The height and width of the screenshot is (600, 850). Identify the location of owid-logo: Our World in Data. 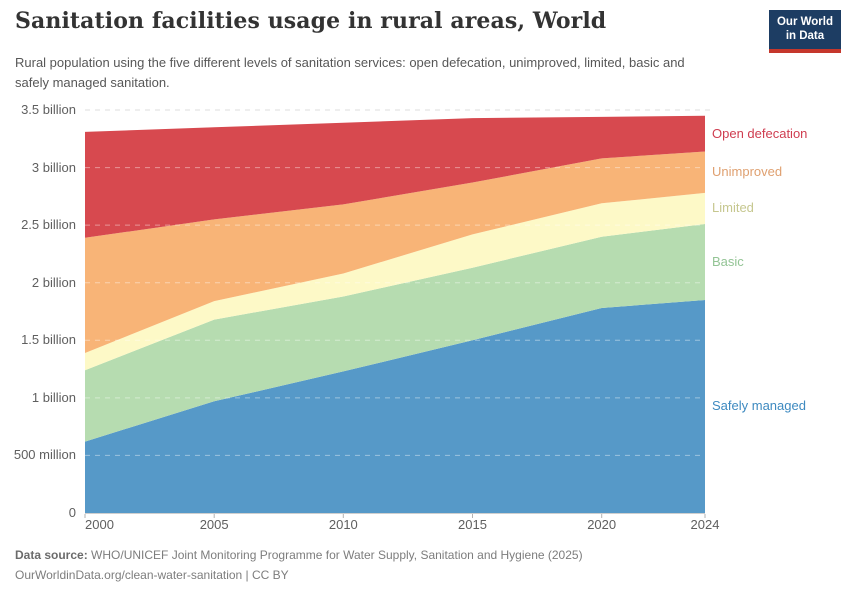
(804, 31).